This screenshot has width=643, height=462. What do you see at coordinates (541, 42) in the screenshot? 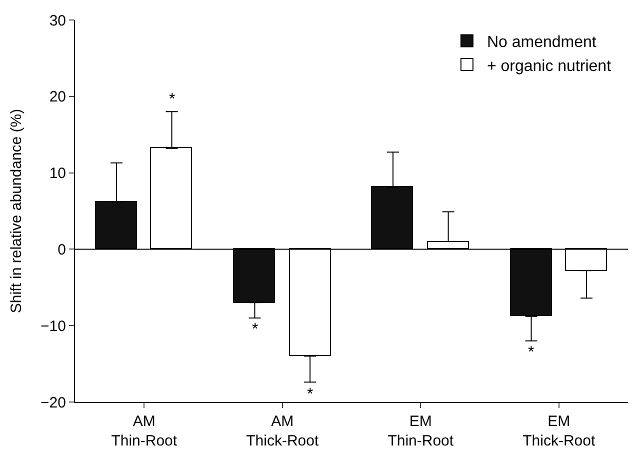
I see `legend-label: No amendment` at bounding box center [541, 42].